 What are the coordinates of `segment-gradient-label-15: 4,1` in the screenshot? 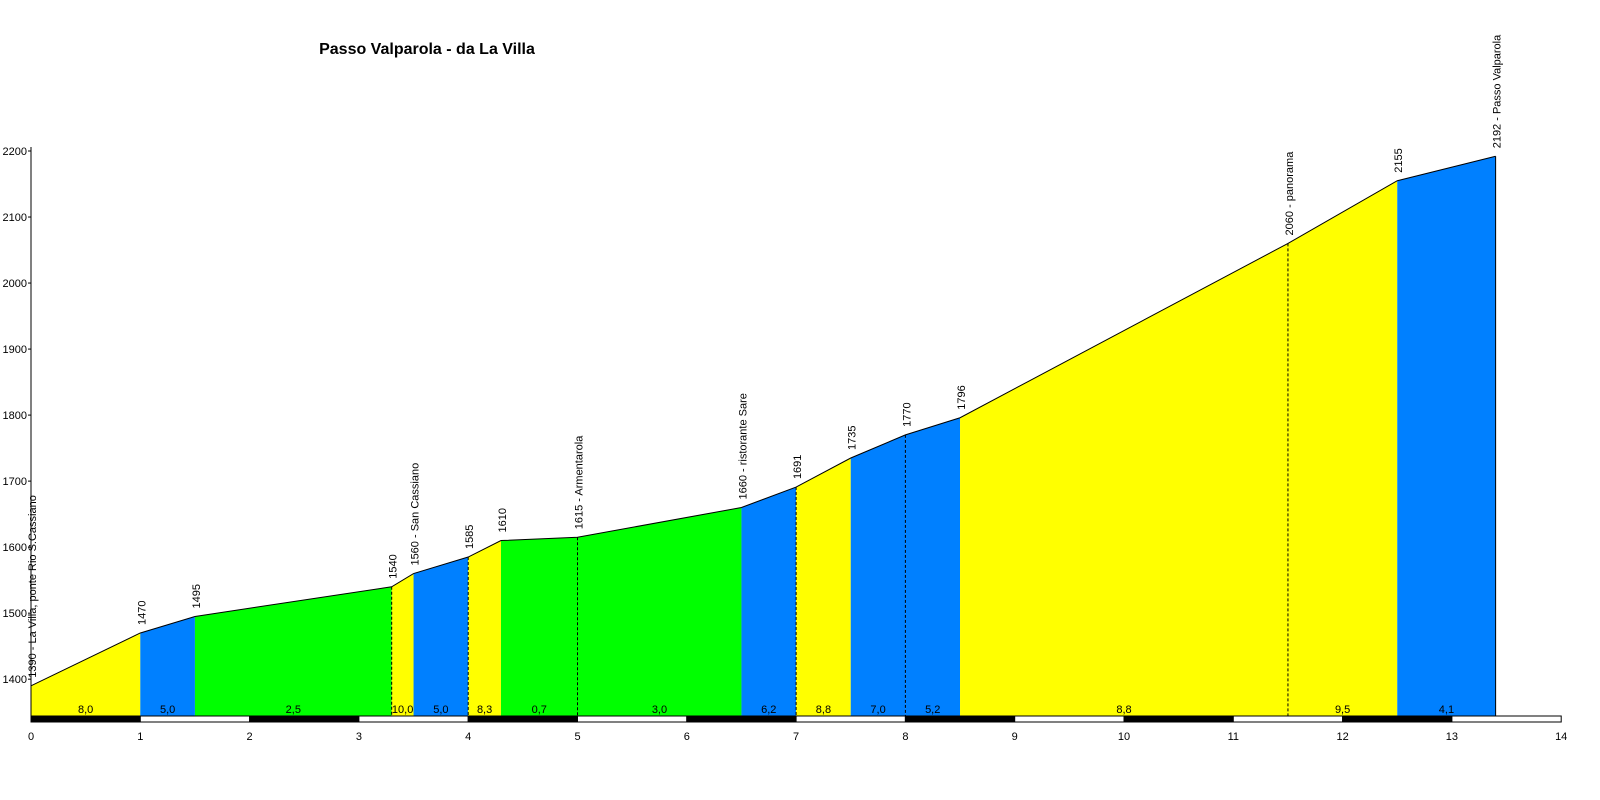 It's located at (1446, 710).